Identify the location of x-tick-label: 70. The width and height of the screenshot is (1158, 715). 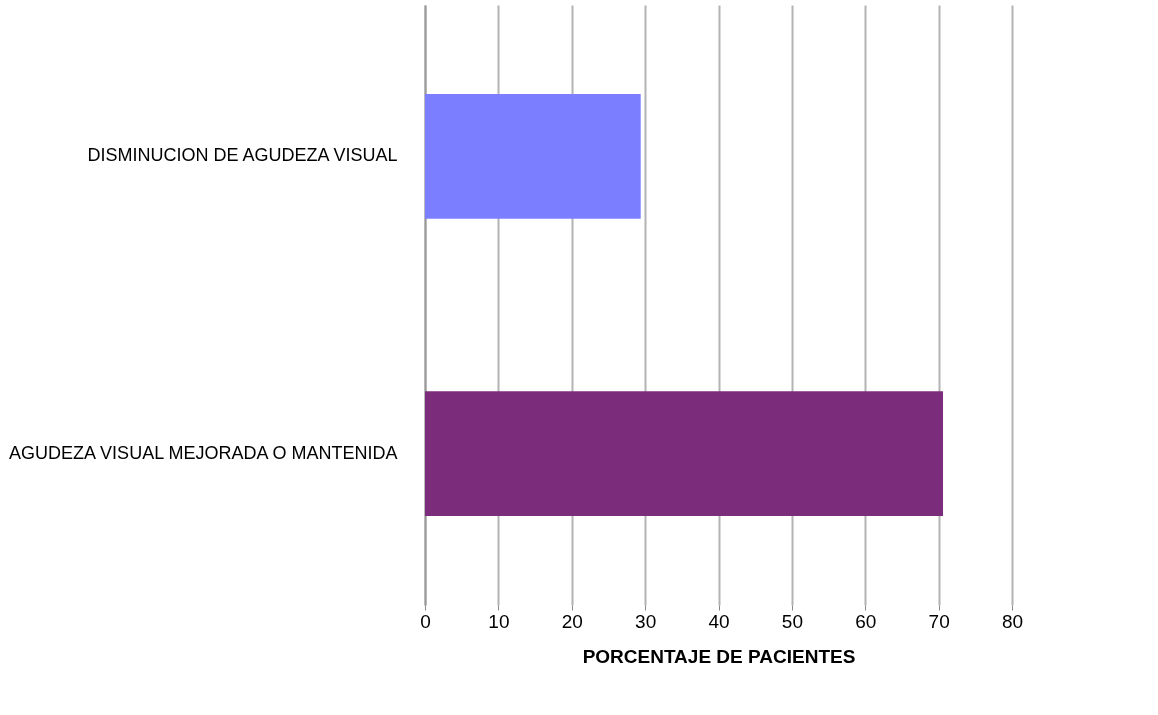
(939, 621).